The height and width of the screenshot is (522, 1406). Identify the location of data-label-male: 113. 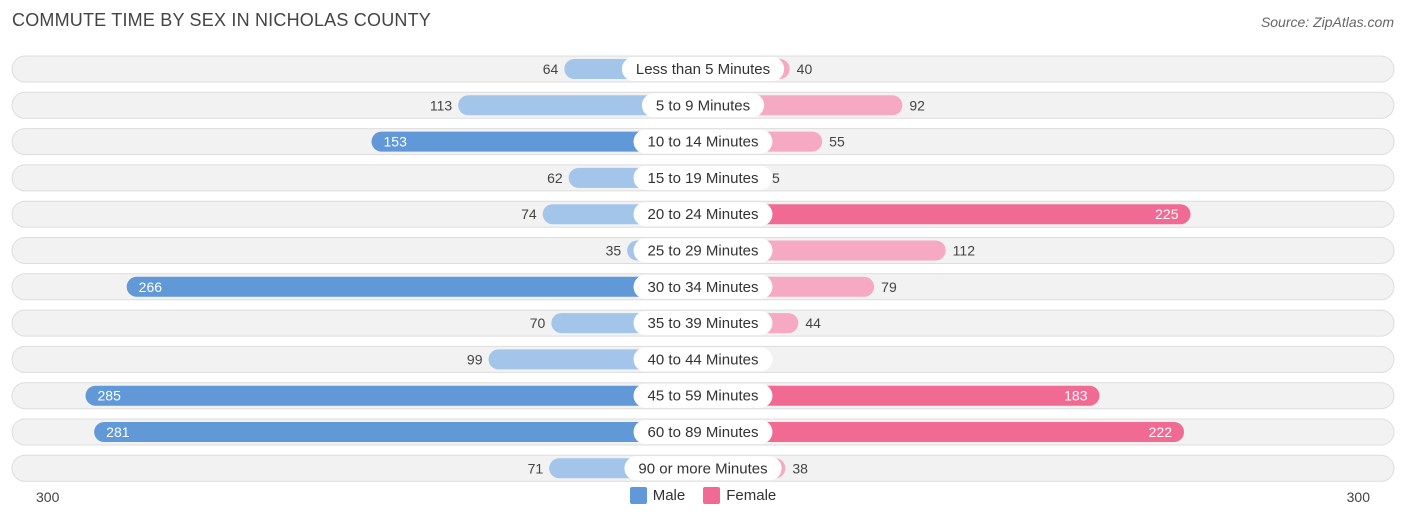
(441, 105).